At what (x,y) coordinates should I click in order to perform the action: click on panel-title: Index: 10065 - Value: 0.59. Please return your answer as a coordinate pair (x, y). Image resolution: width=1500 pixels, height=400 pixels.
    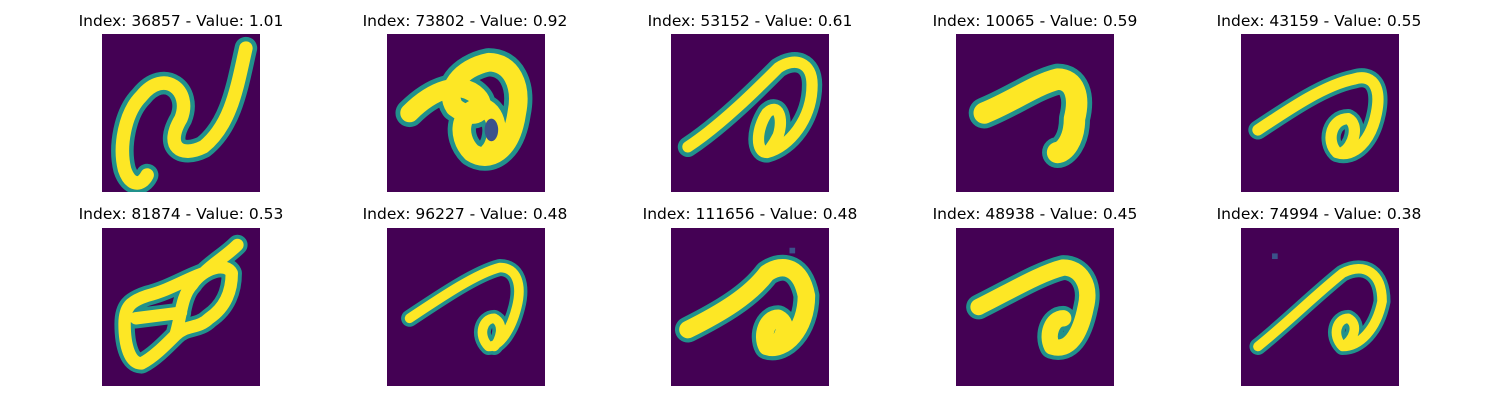
    Looking at the image, I should click on (1035, 21).